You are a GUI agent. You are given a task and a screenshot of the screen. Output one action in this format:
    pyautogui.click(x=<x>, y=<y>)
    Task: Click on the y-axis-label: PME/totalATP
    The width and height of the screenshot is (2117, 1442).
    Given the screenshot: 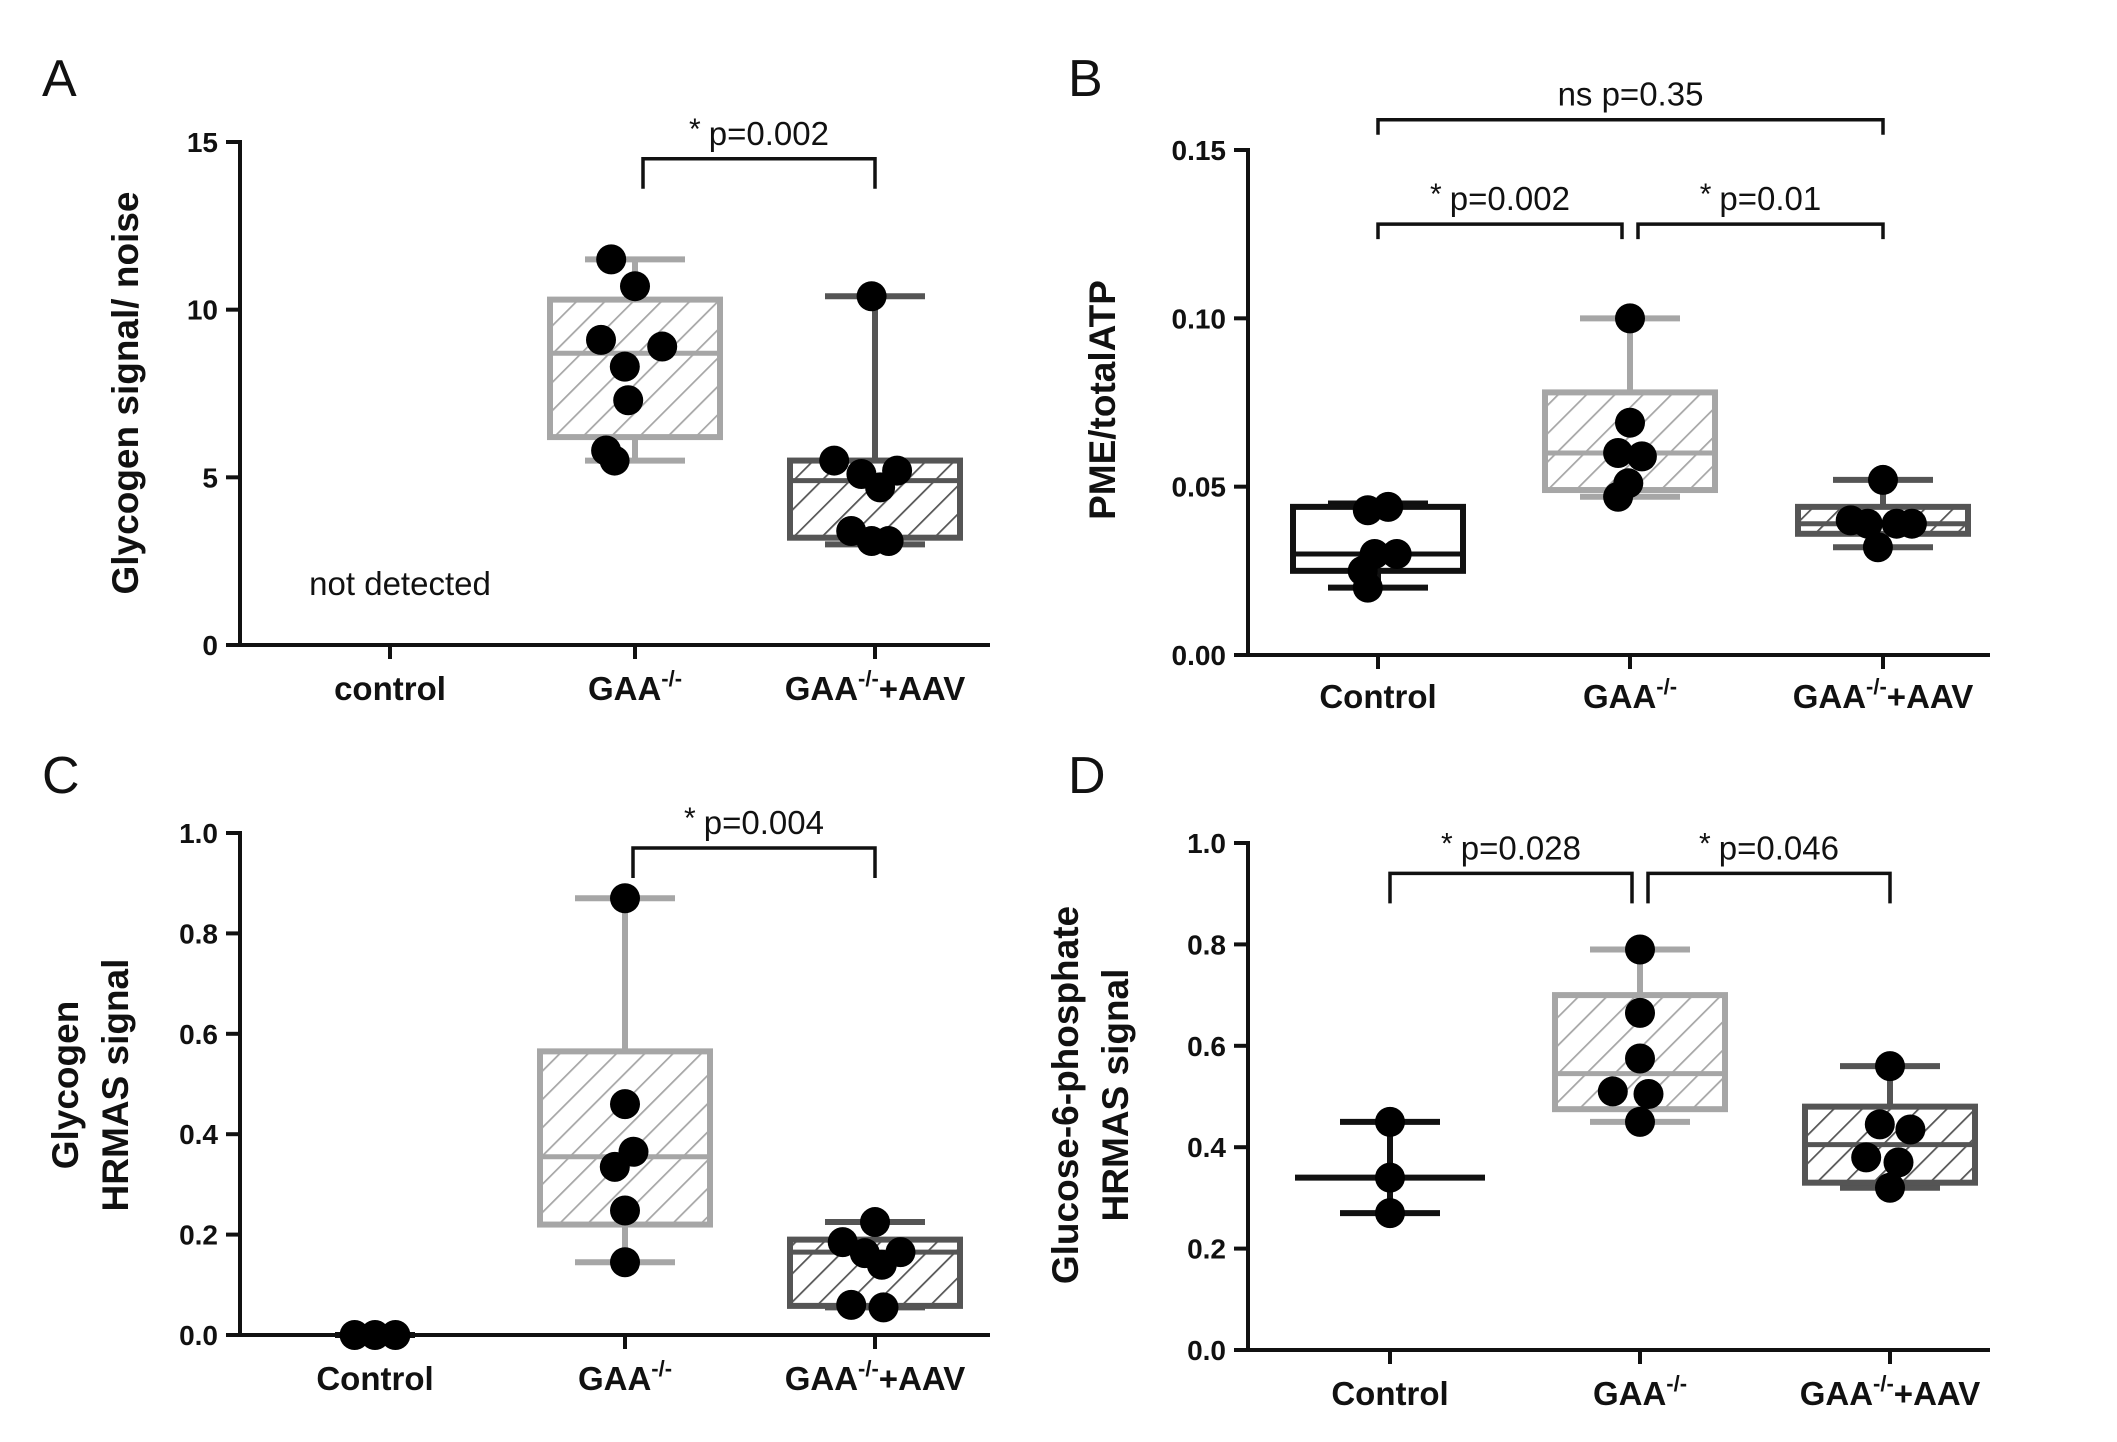 What is the action you would take?
    pyautogui.click(x=1102, y=400)
    